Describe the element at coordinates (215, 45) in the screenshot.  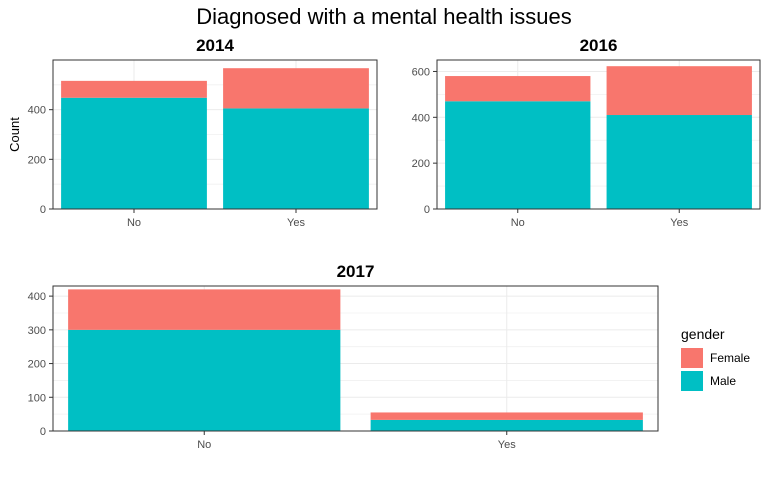
I see `panel-title: 2014` at that location.